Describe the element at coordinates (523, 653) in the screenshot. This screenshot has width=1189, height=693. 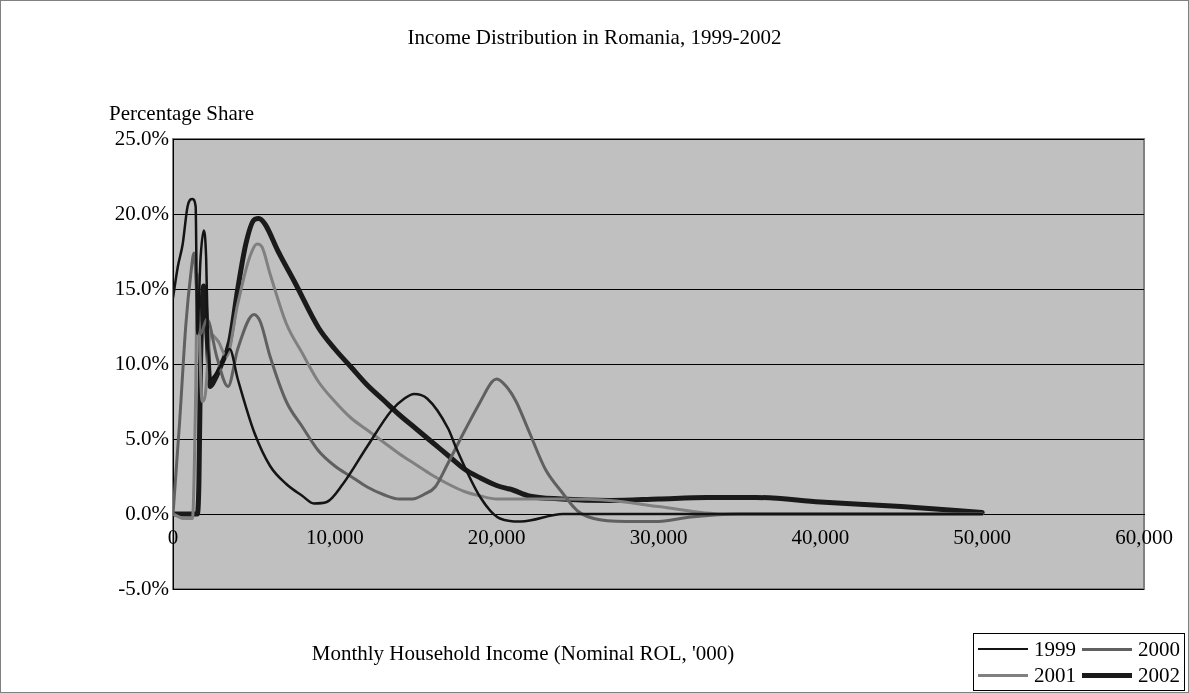
I see `x-axis-title: Monthly Household Income (Nominal ROL, '000)` at that location.